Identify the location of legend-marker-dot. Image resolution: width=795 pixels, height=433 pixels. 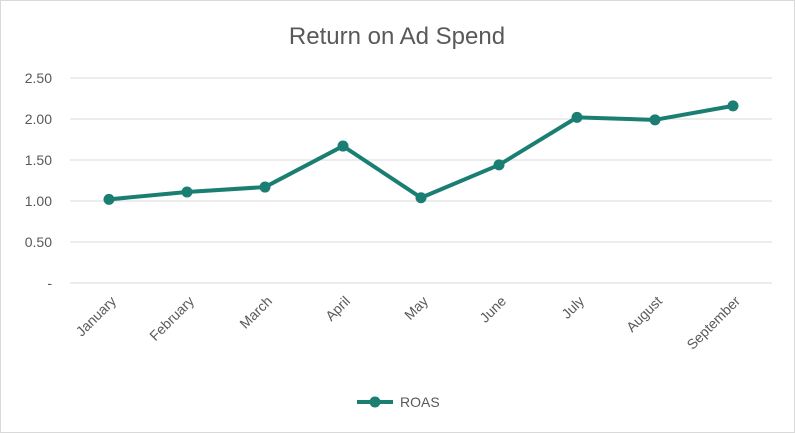
(375, 402).